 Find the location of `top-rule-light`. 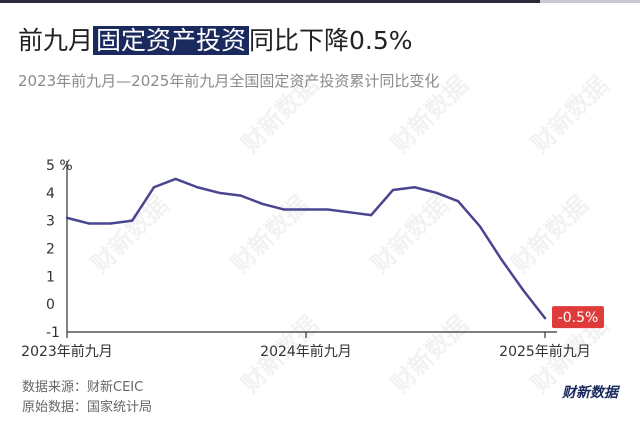

top-rule-light is located at coordinates (590, 1).